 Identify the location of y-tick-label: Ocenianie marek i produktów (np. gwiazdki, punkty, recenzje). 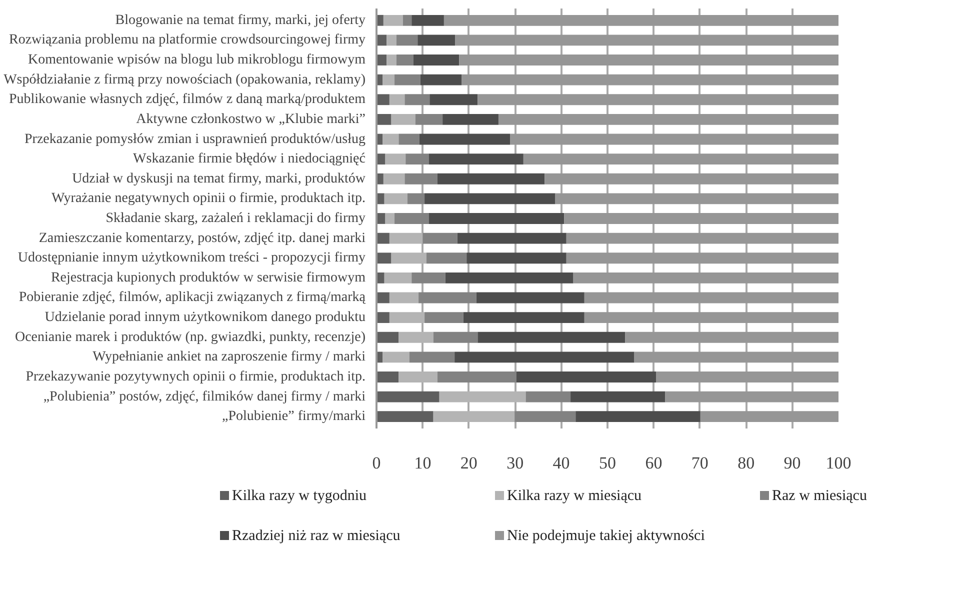
(190, 337).